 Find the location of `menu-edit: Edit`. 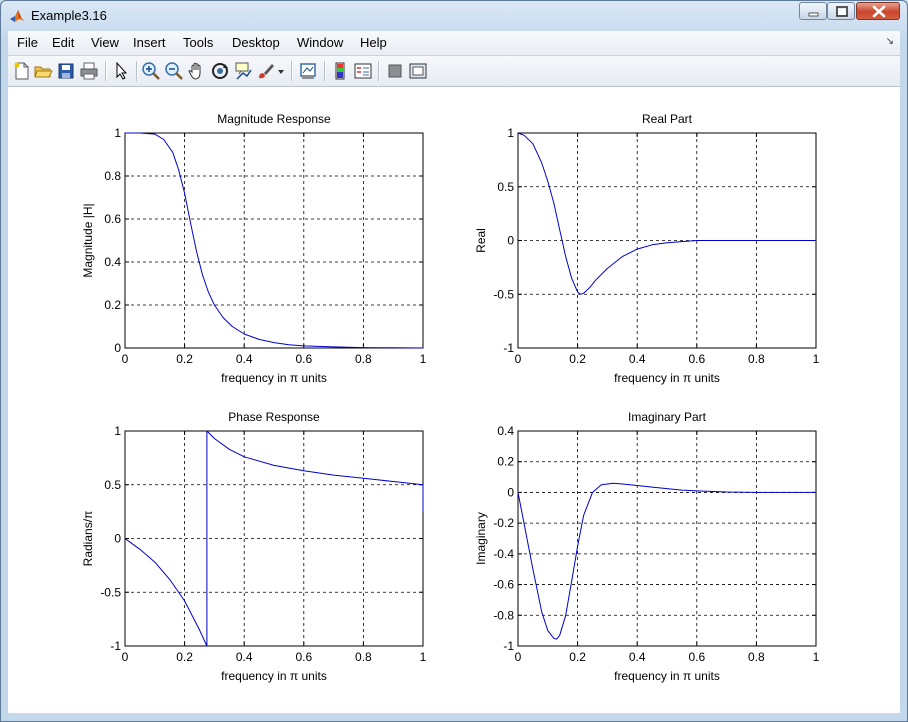

menu-edit: Edit is located at coordinates (63, 42).